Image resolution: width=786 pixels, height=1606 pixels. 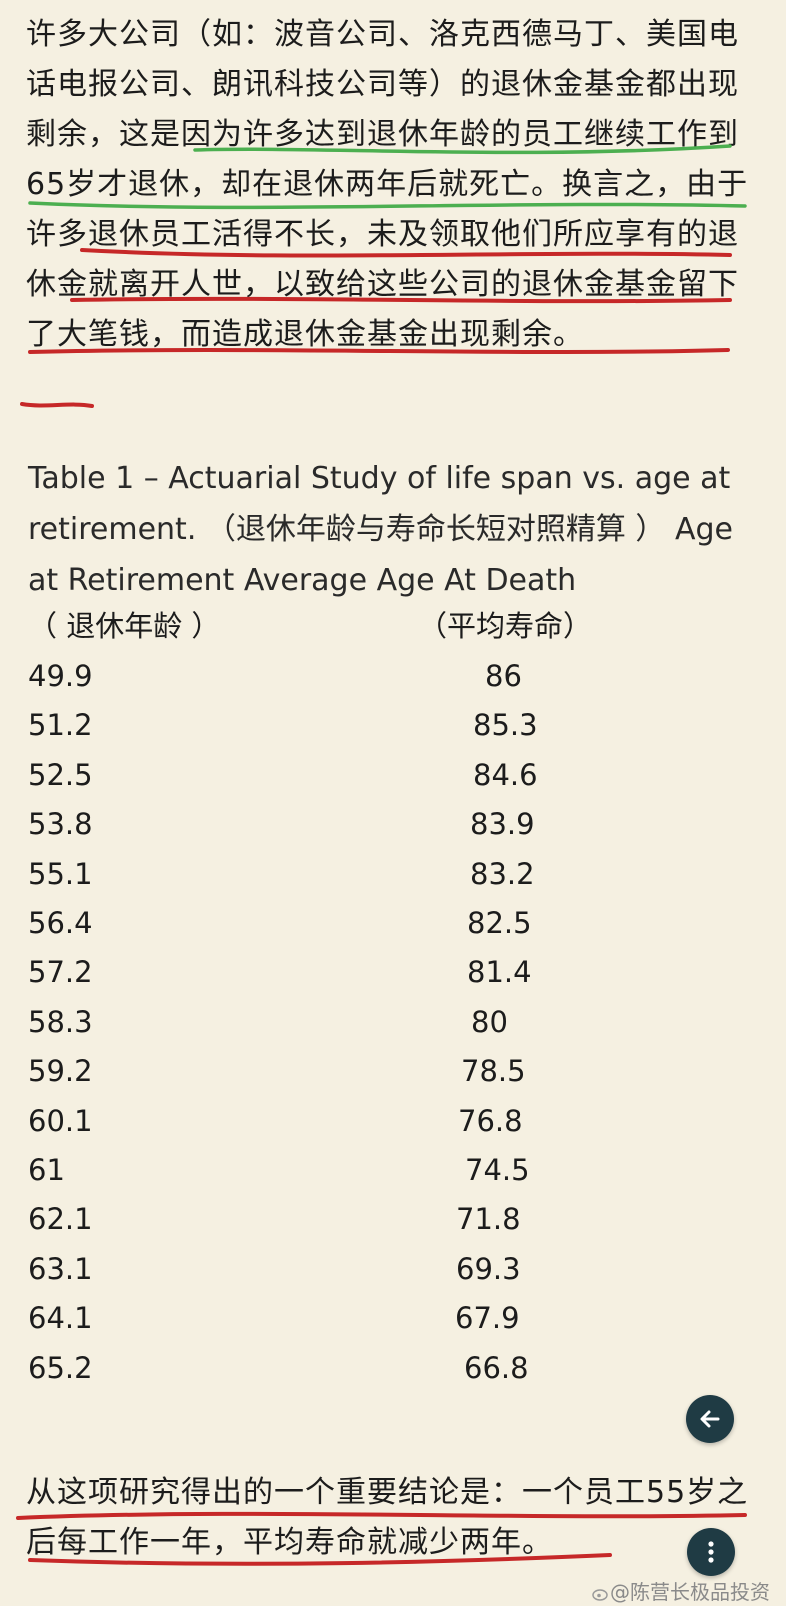 What do you see at coordinates (393, 972) in the screenshot?
I see `table-row: 57.2 81.4` at bounding box center [393, 972].